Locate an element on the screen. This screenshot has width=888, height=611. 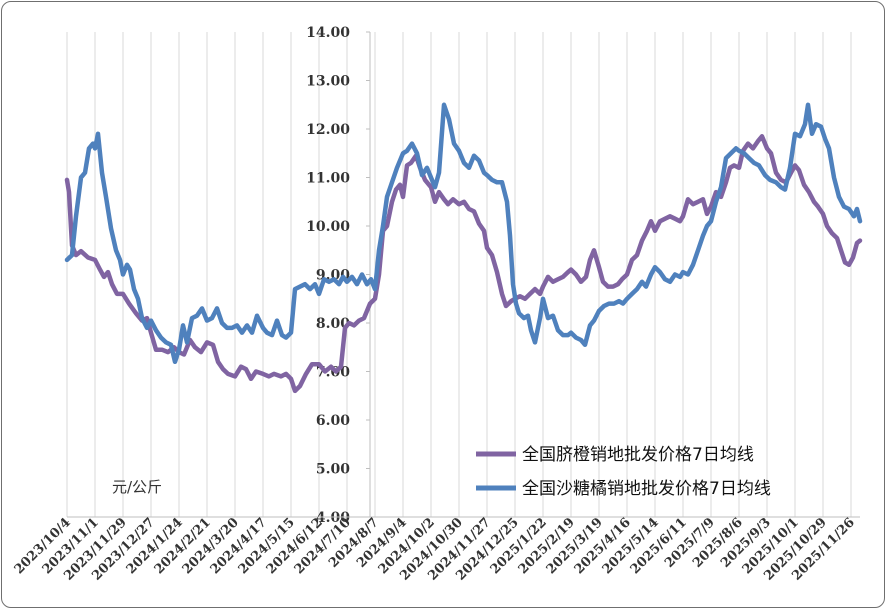
unit-label: 元/公斤 is located at coordinates (137, 487).